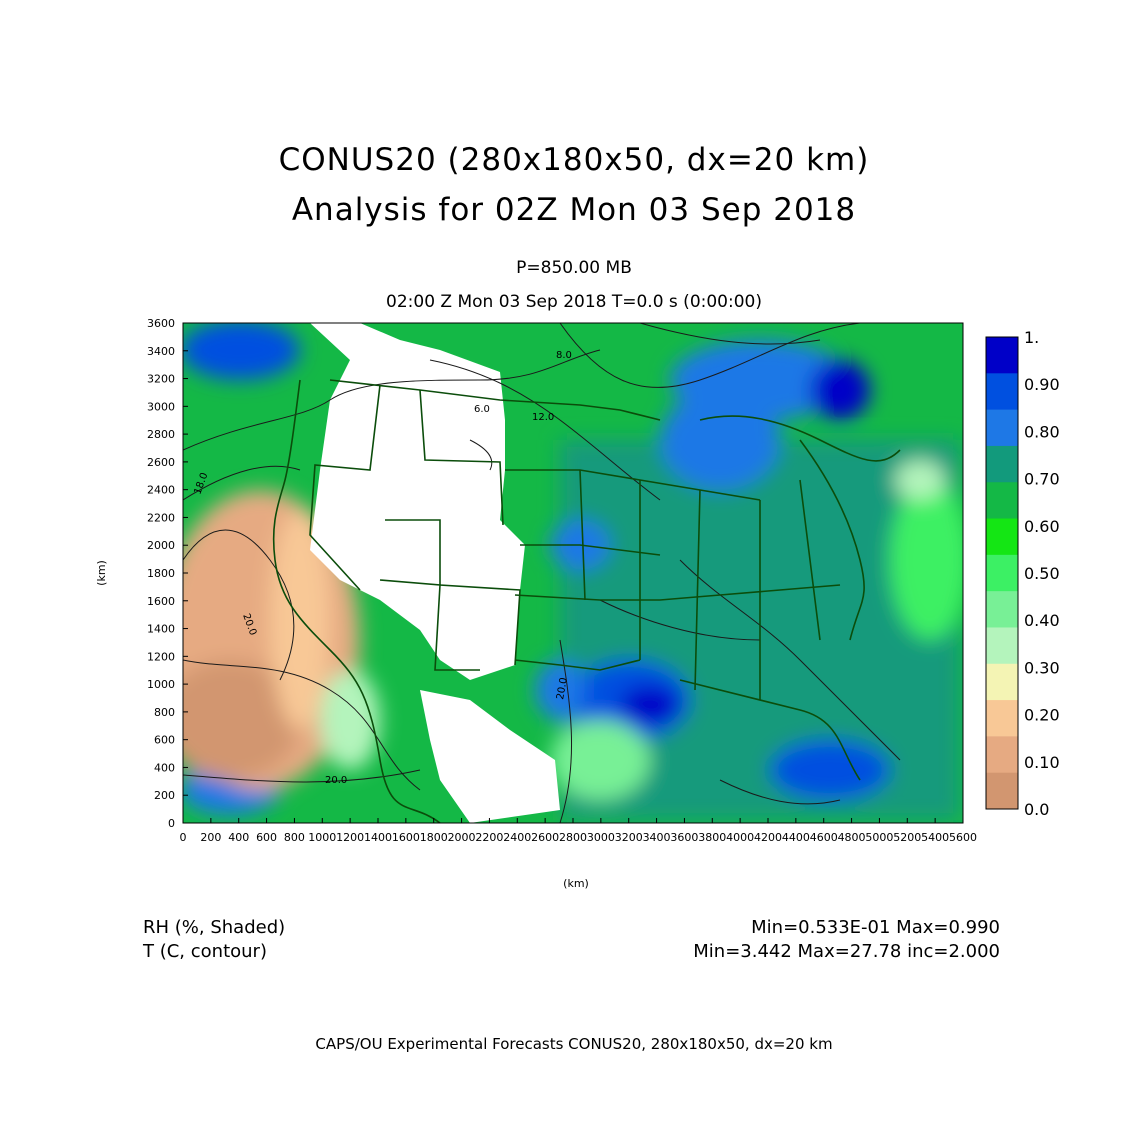  I want to click on x-tick-label: 2200, so click(489, 837).